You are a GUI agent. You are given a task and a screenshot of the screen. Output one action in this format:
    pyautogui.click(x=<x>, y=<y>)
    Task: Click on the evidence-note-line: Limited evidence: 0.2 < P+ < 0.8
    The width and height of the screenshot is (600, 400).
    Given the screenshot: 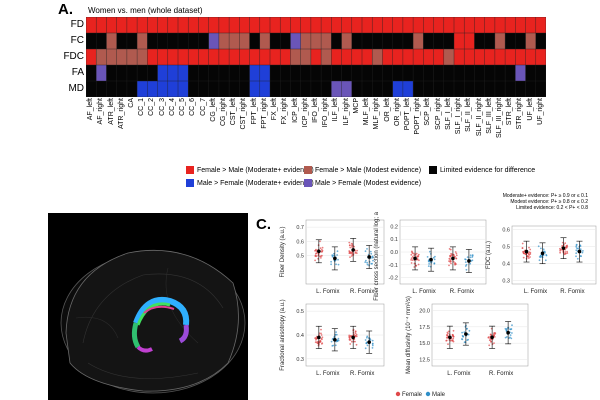 What is the action you would take?
    pyautogui.click(x=552, y=208)
    